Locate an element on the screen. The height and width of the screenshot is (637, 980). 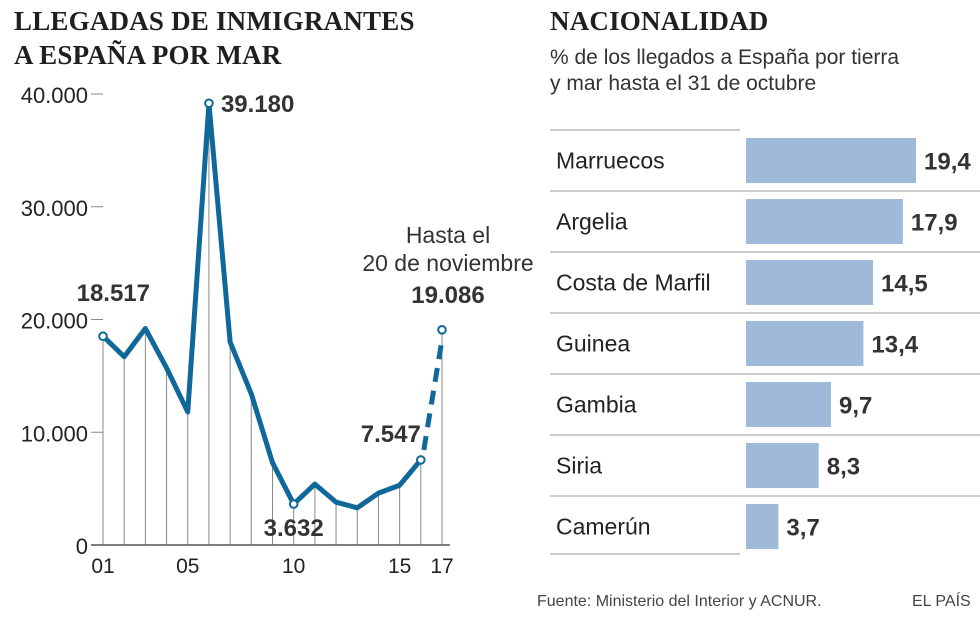
bar-chart-subtitle-line1: % de los llegados a España por tierra is located at coordinates (725, 57).